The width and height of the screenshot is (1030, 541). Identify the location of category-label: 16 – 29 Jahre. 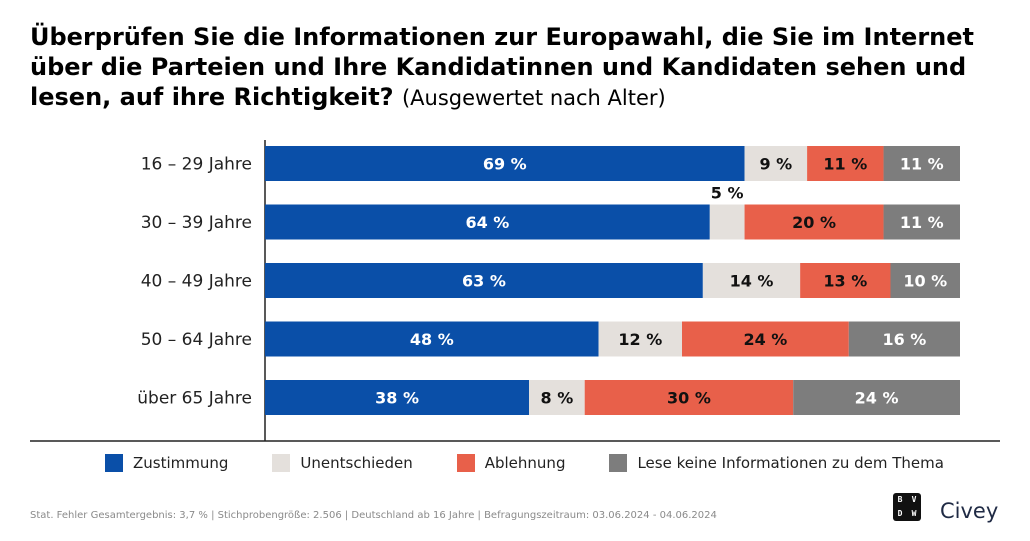
(196, 165).